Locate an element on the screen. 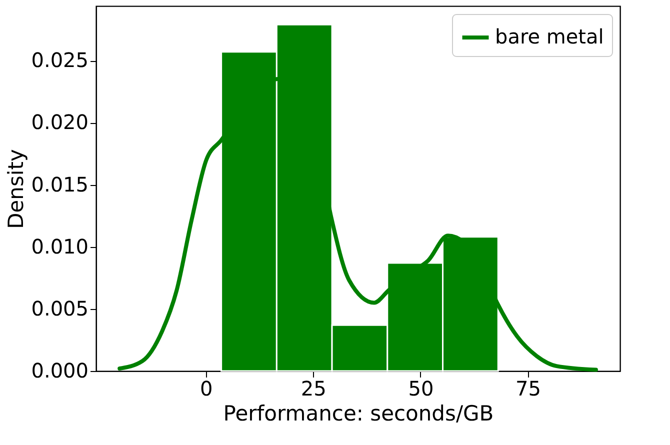  y-tick-label: 0.000 is located at coordinates (59, 370).